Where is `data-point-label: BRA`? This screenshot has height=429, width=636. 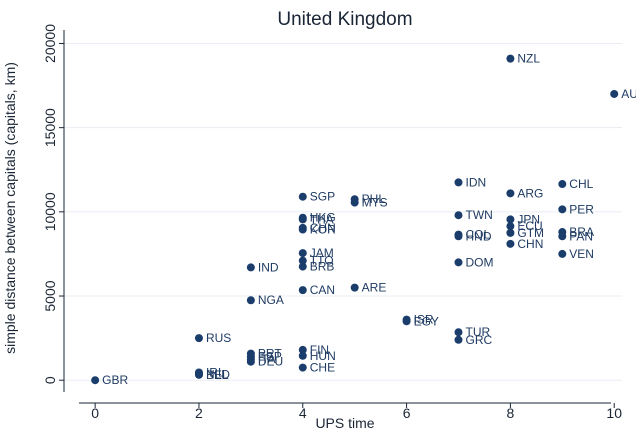 data-point-label: BRA is located at coordinates (581, 232).